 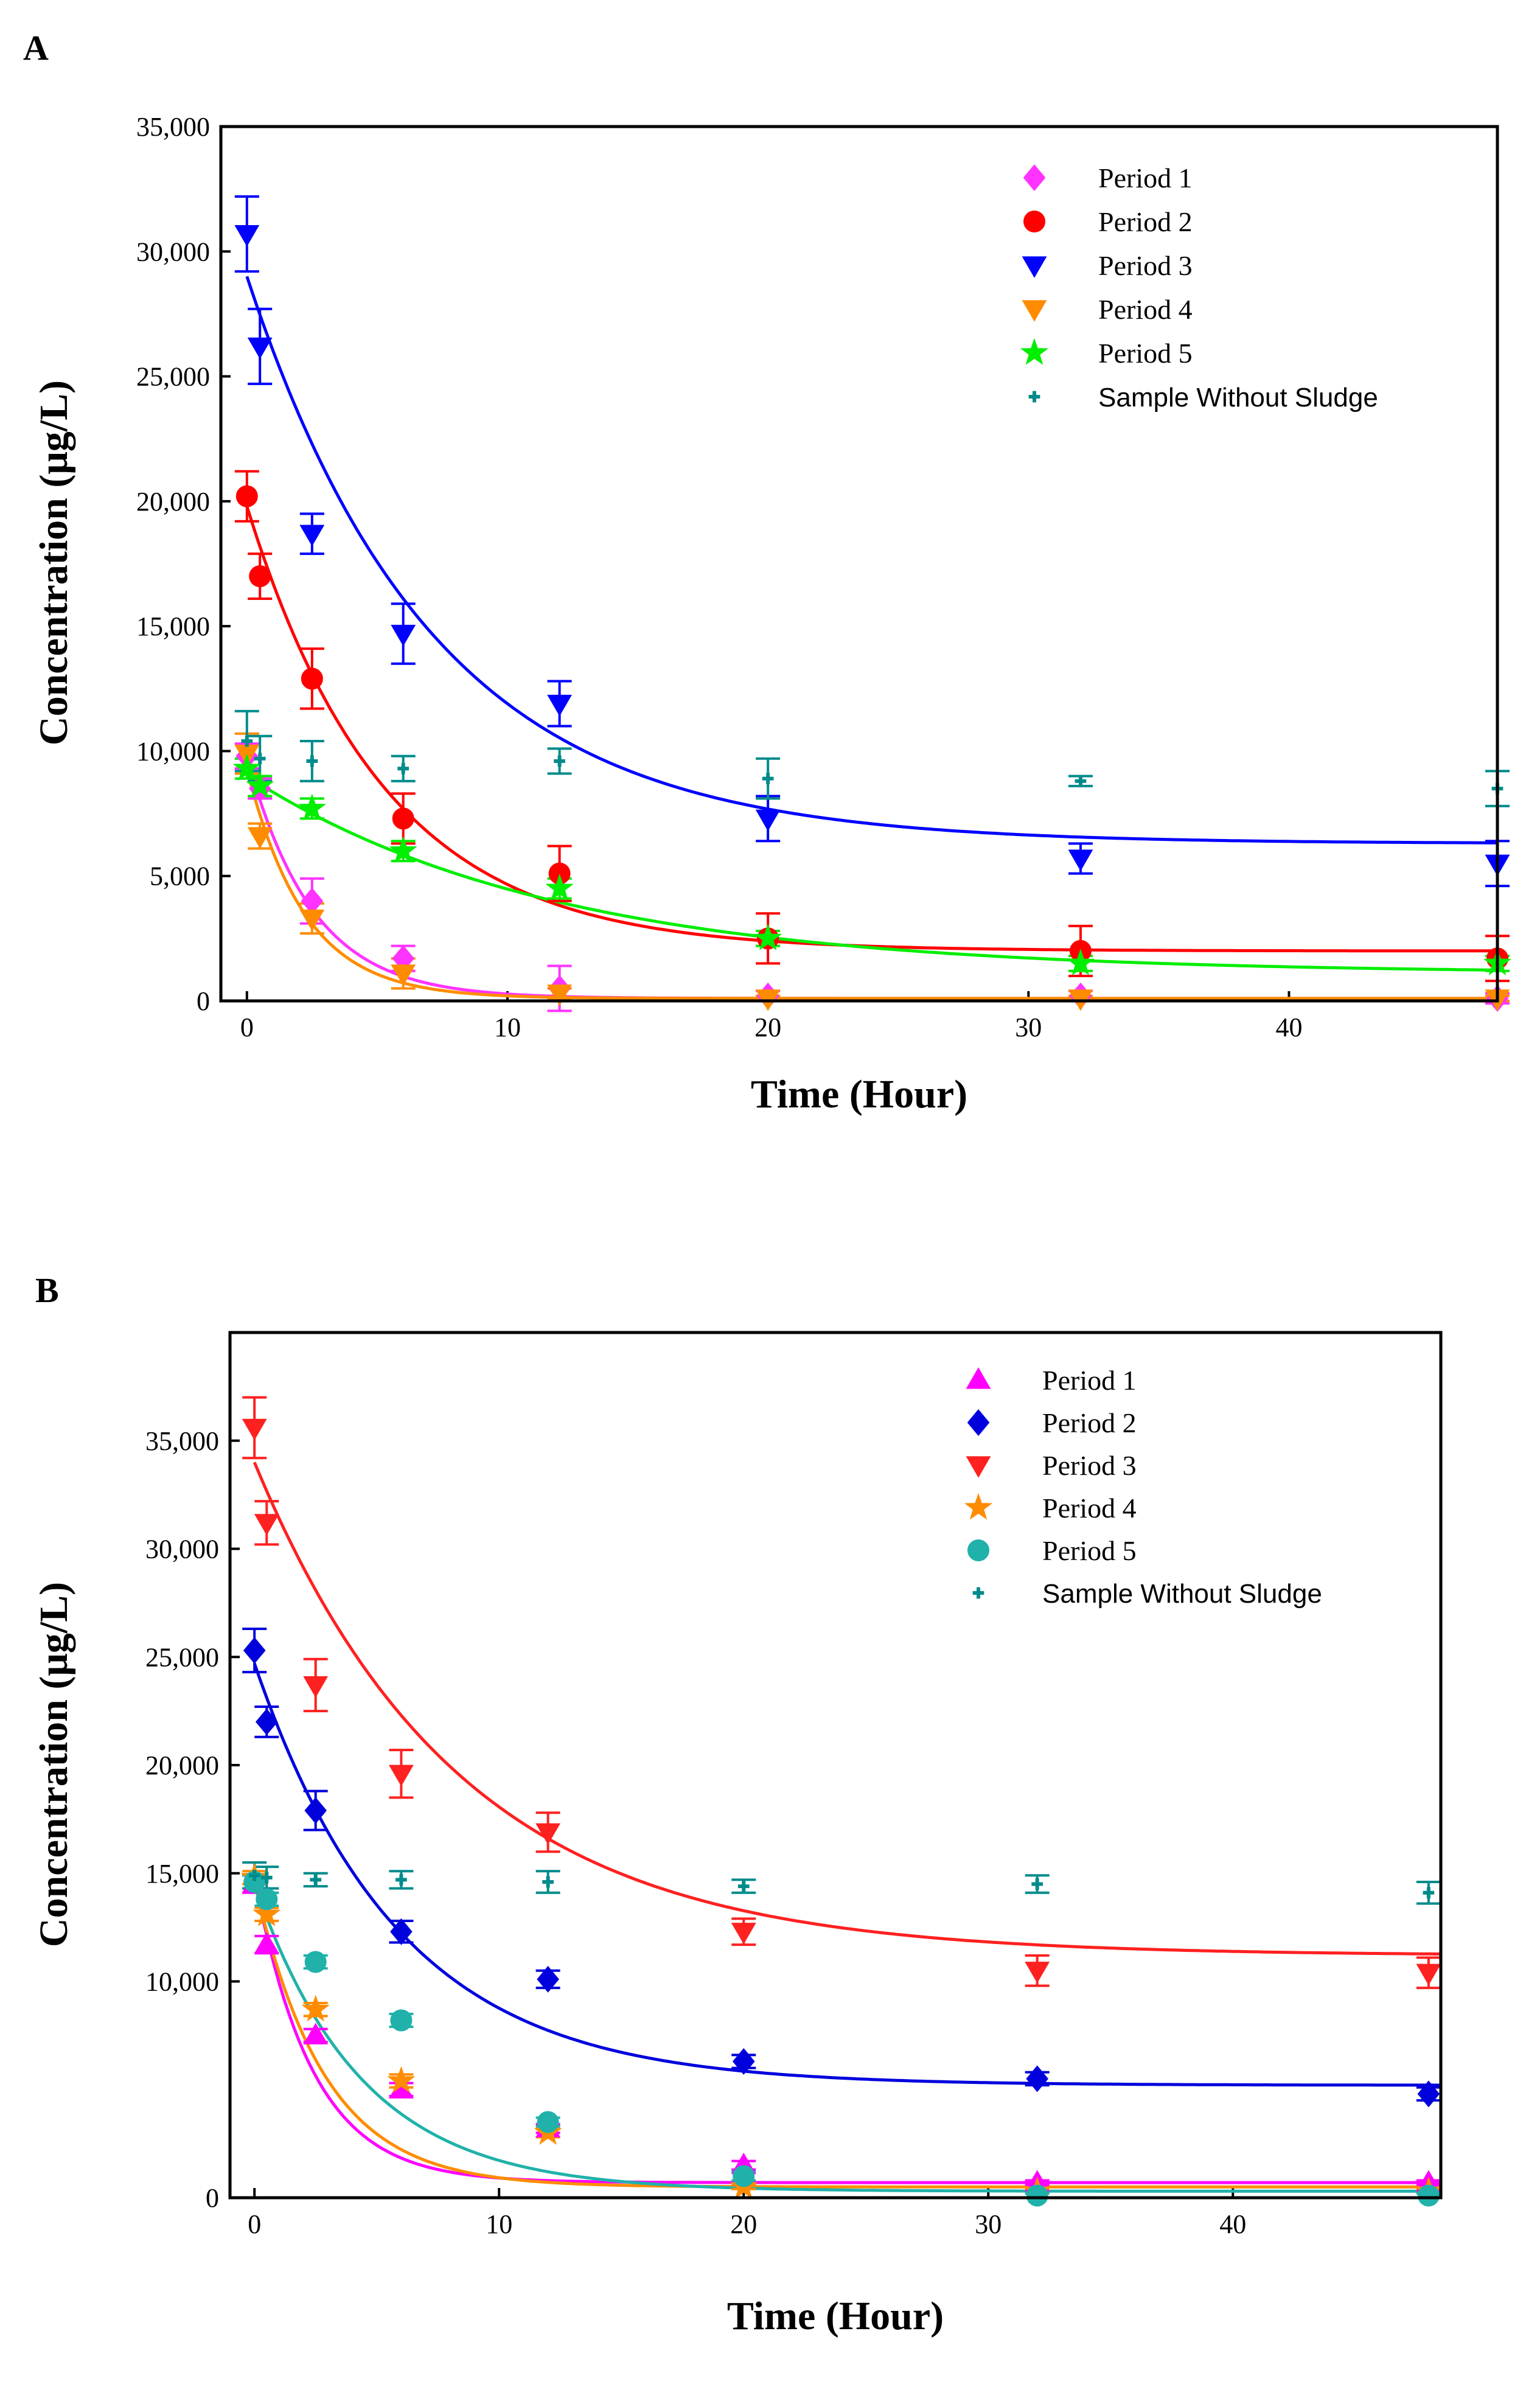 I want to click on panel-a-legend-label-period-5: Period 5, so click(x=1145, y=353).